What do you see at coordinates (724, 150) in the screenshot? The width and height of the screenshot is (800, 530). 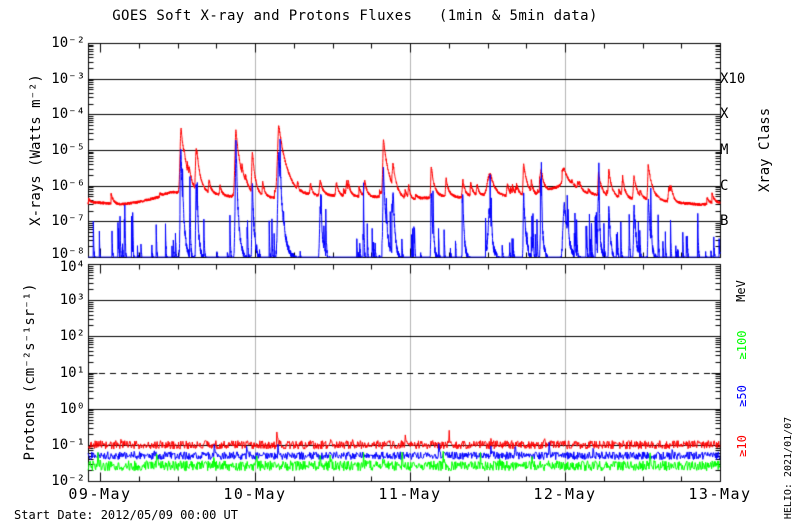 I see `xray-class-label-m: M` at bounding box center [724, 150].